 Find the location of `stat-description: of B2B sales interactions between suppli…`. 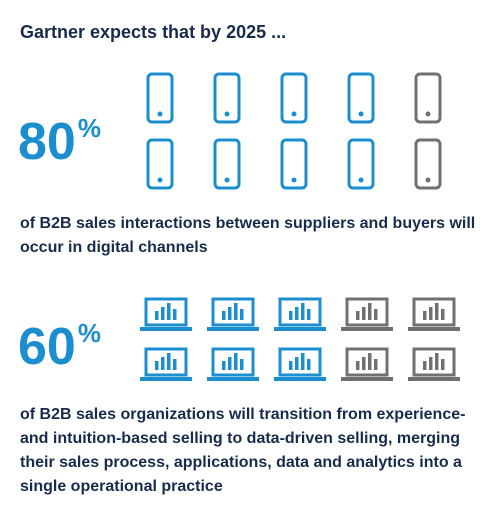

stat-description: of B2B sales interactions between suppli… is located at coordinates (248, 235).